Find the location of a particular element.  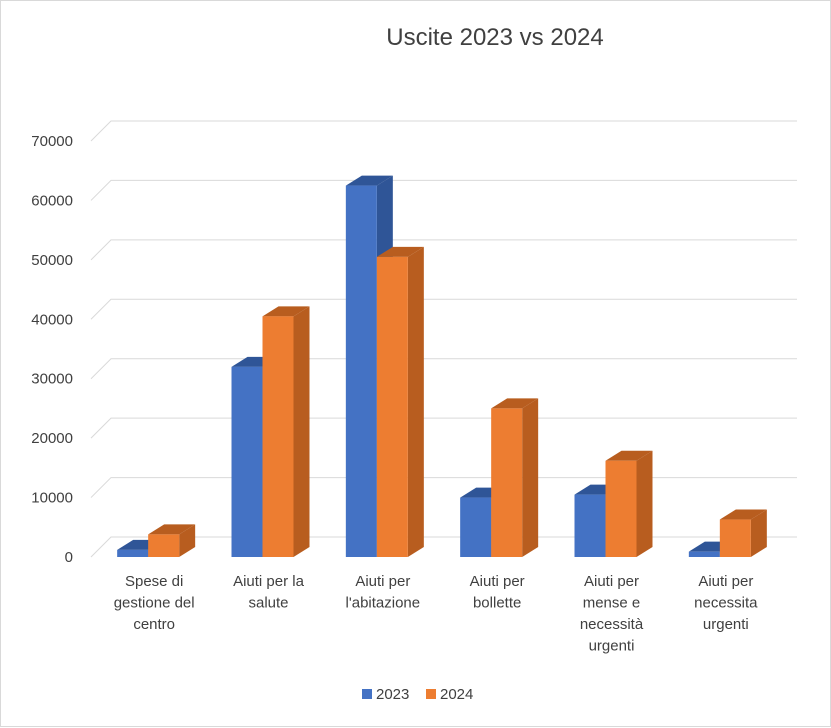

y-tick-label: 50000 is located at coordinates (52, 260).